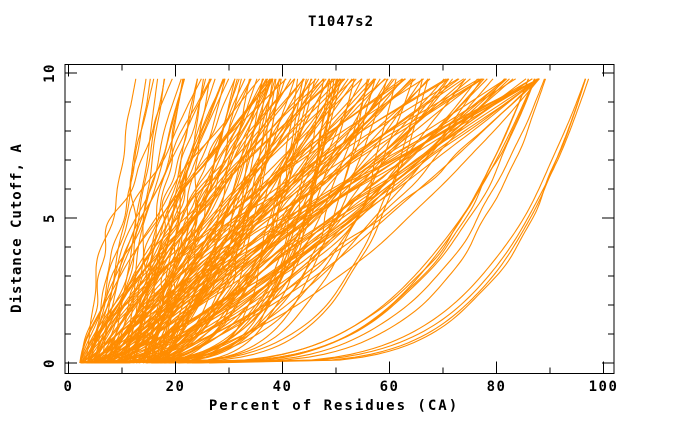 The width and height of the screenshot is (680, 440). I want to click on y-axis-label: Distance Cutoff, A, so click(17, 228).